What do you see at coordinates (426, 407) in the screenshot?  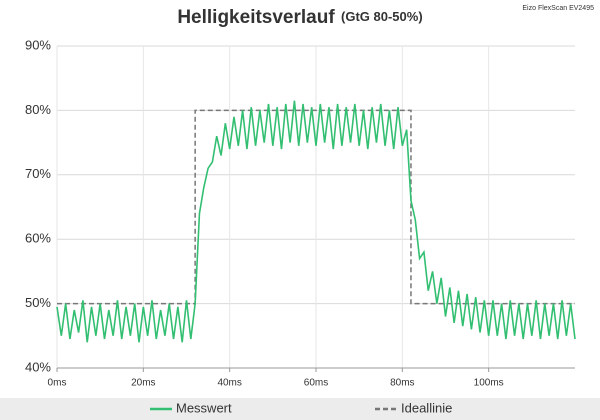 I see `legend-label: Ideallinie` at bounding box center [426, 407].